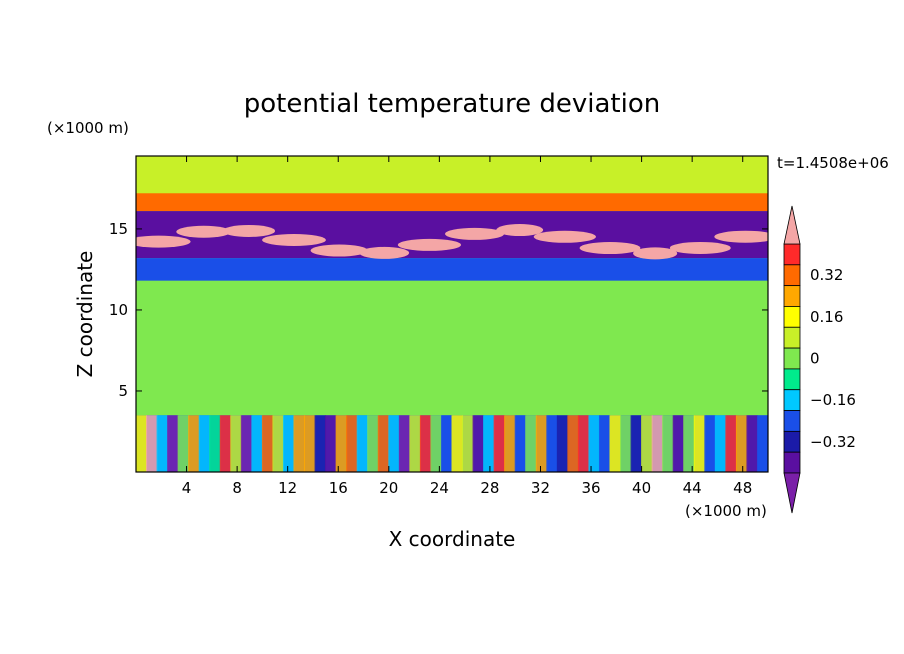  Describe the element at coordinates (452, 104) in the screenshot. I see `chart-title: potential temperature deviation` at that location.